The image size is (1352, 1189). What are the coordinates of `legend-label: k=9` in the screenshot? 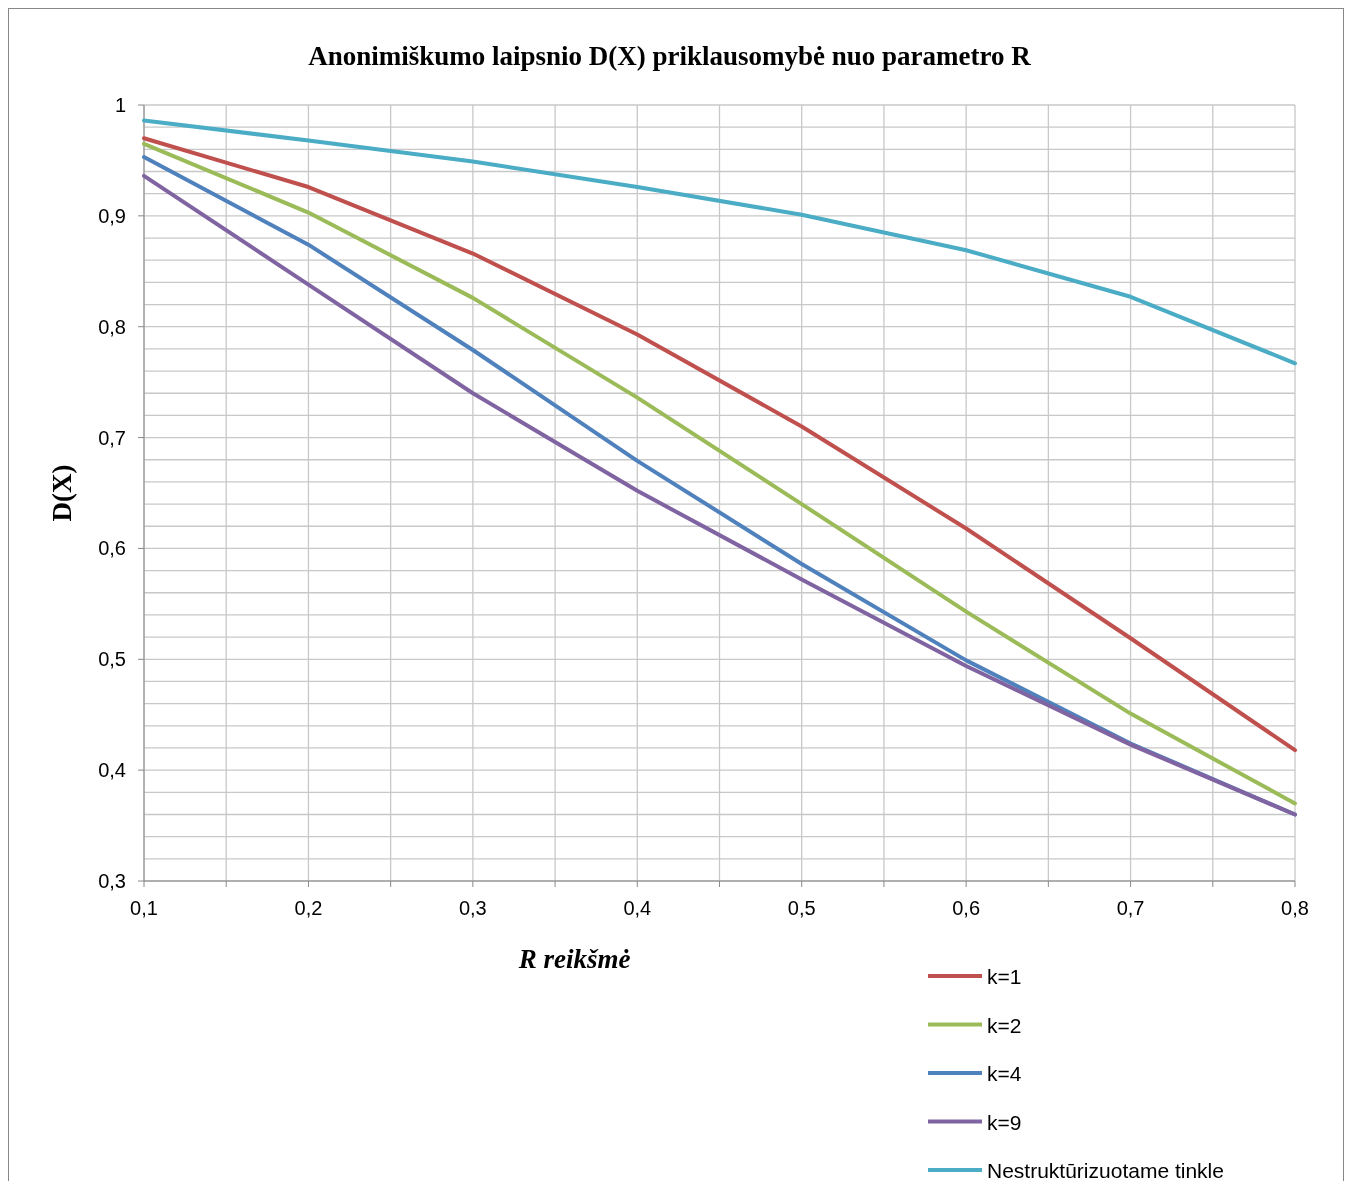 It's located at (1004, 1122).